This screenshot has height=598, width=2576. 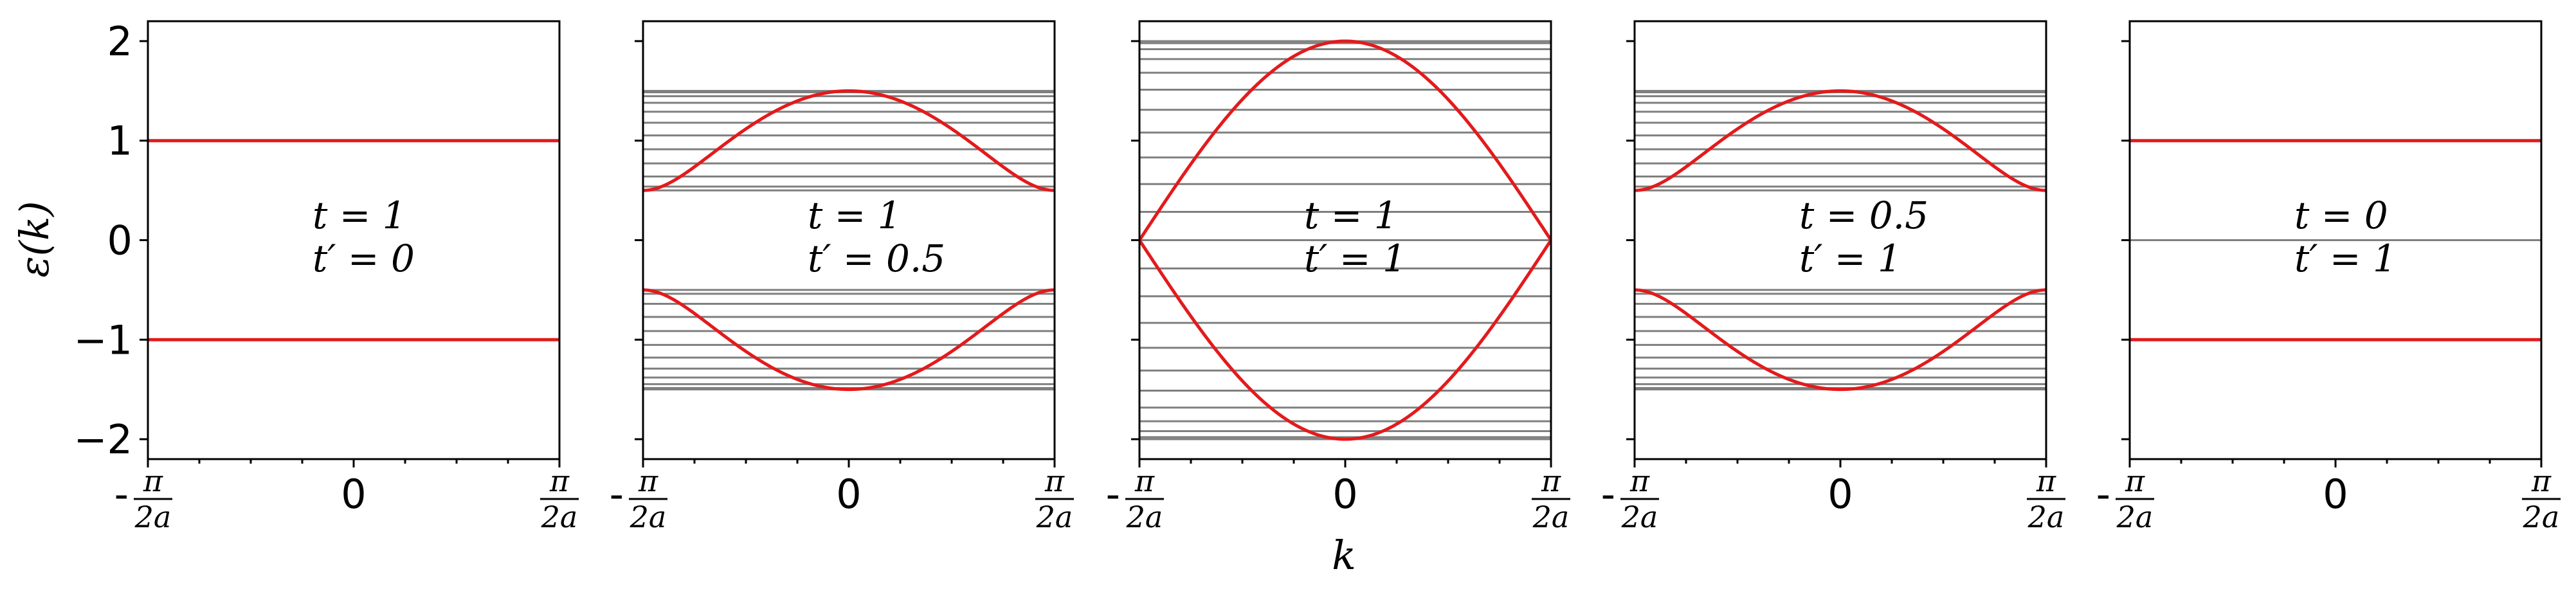 What do you see at coordinates (2341, 216) in the screenshot?
I see `parameter-t-label: t = 0` at bounding box center [2341, 216].